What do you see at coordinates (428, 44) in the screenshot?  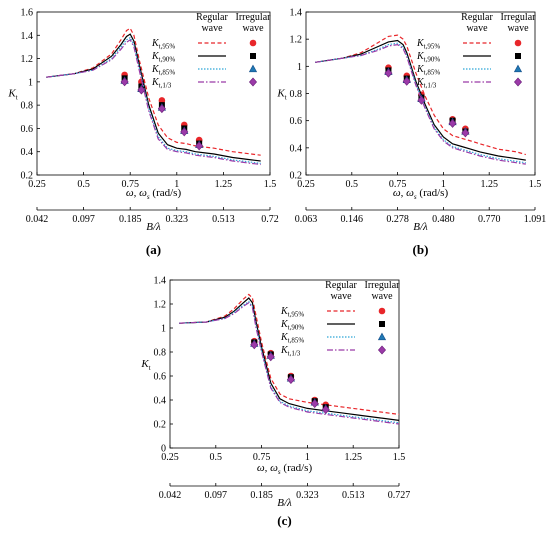 I see `legend-label: Kt,95%` at bounding box center [428, 44].